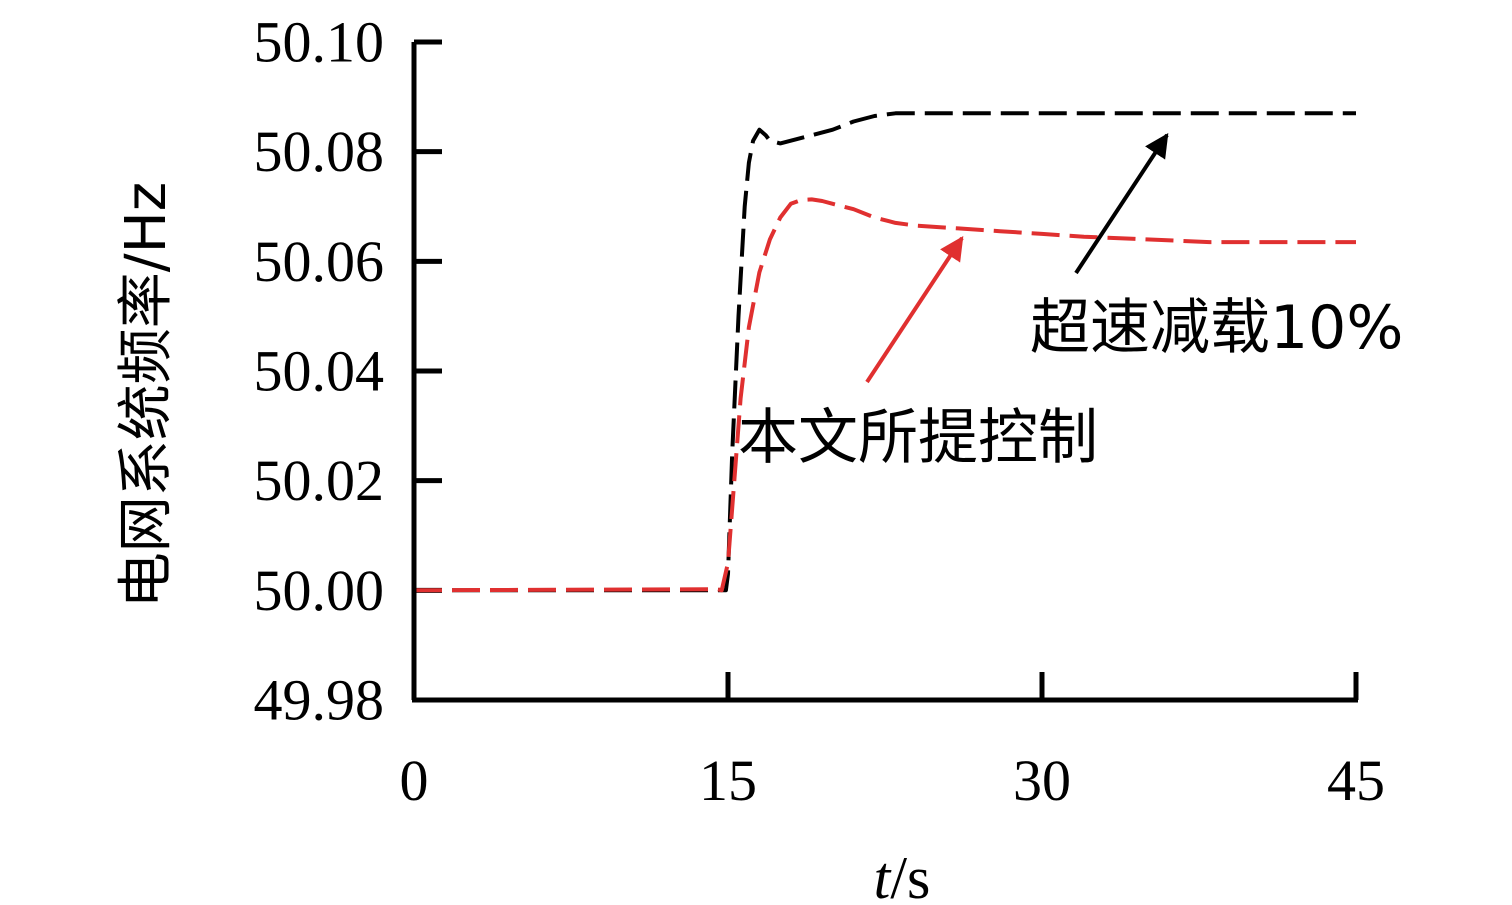  I want to click on y-tick-label: 49.98, so click(319, 700).